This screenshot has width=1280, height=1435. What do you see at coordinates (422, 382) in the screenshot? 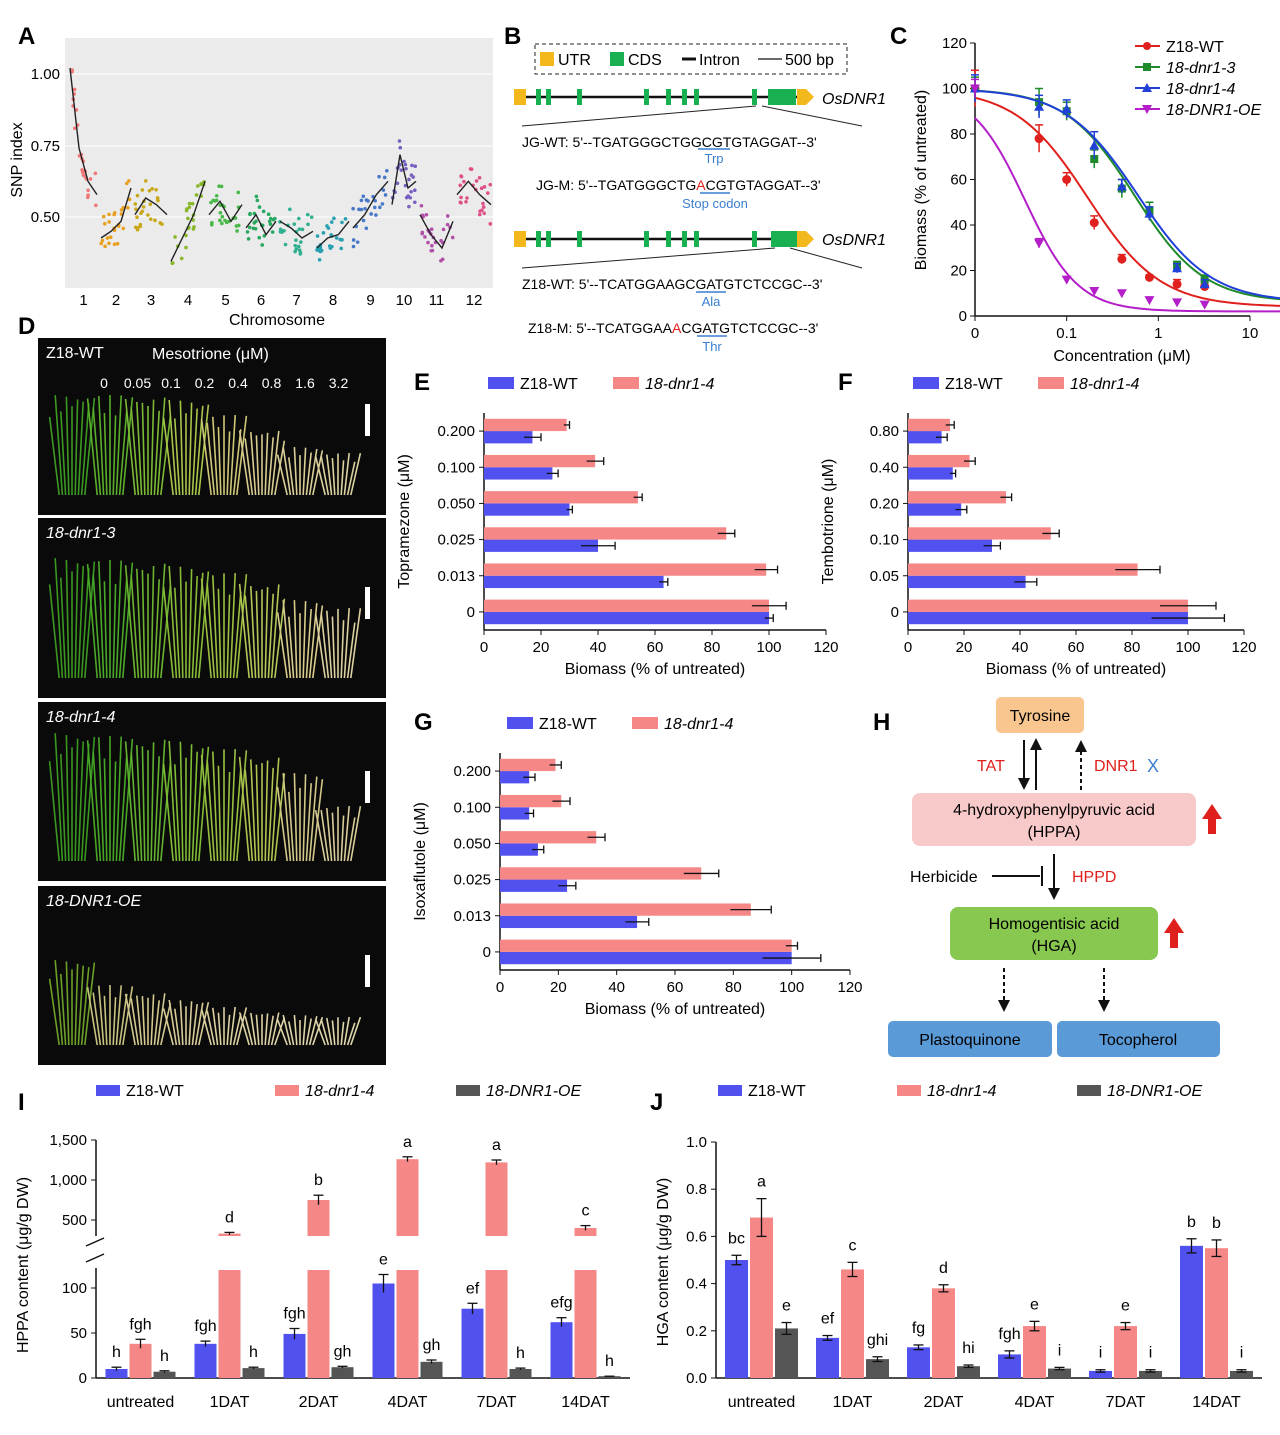
I see `panel-label-e: E` at bounding box center [422, 382].